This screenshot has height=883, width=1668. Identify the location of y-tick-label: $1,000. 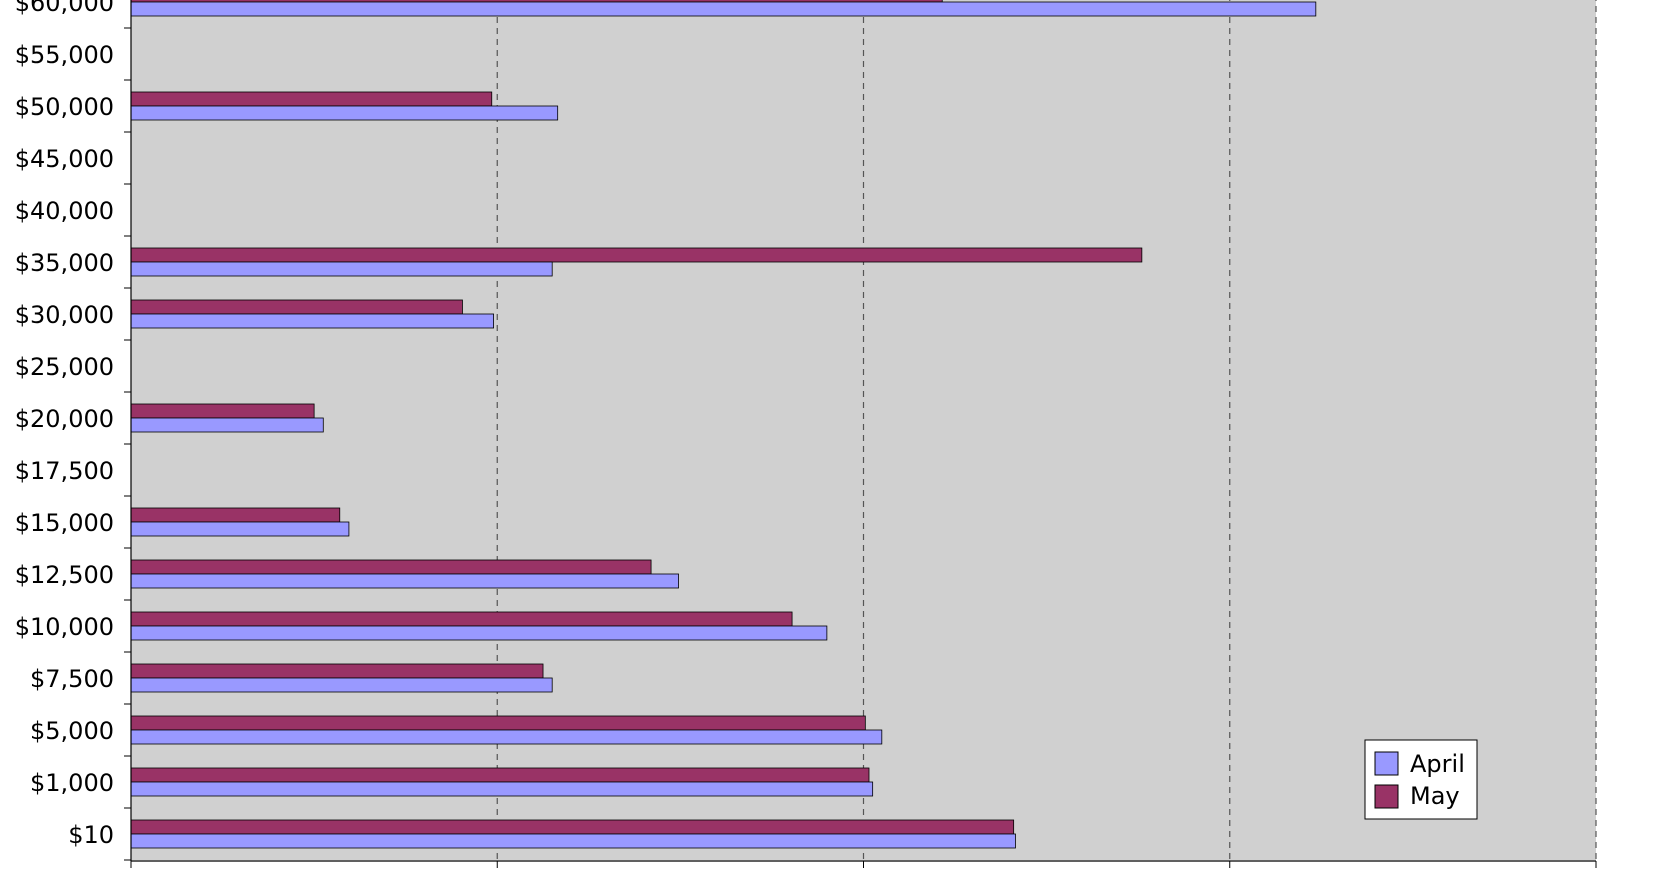
(72, 783).